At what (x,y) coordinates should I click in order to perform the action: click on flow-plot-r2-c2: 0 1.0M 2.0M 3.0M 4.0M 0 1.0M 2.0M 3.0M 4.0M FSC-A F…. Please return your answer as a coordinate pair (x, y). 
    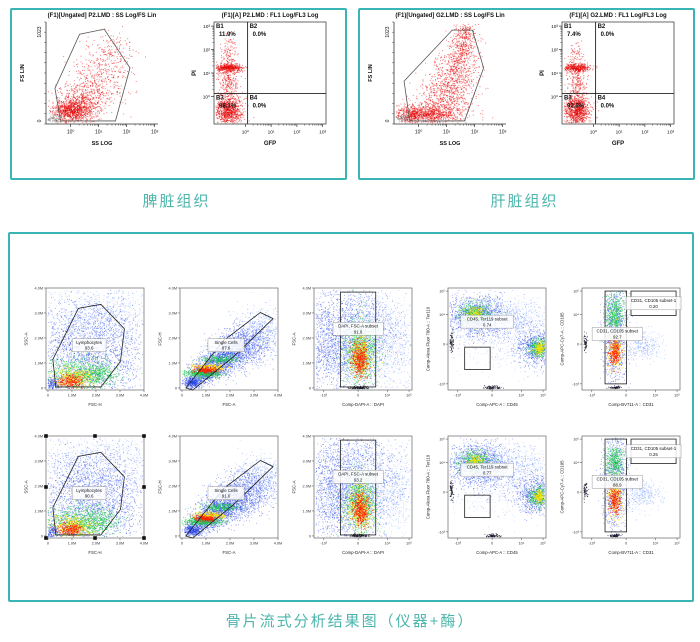
    Looking at the image, I should click on (220, 502).